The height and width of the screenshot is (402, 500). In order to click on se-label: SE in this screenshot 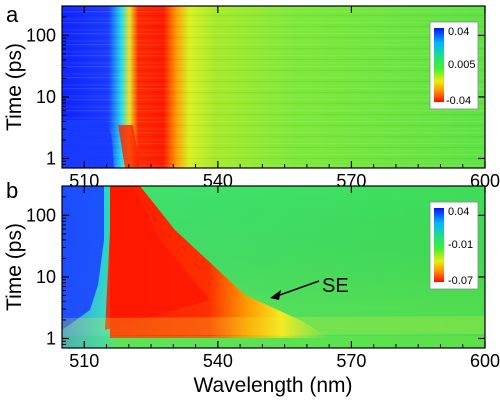, I will do `click(335, 286)`.